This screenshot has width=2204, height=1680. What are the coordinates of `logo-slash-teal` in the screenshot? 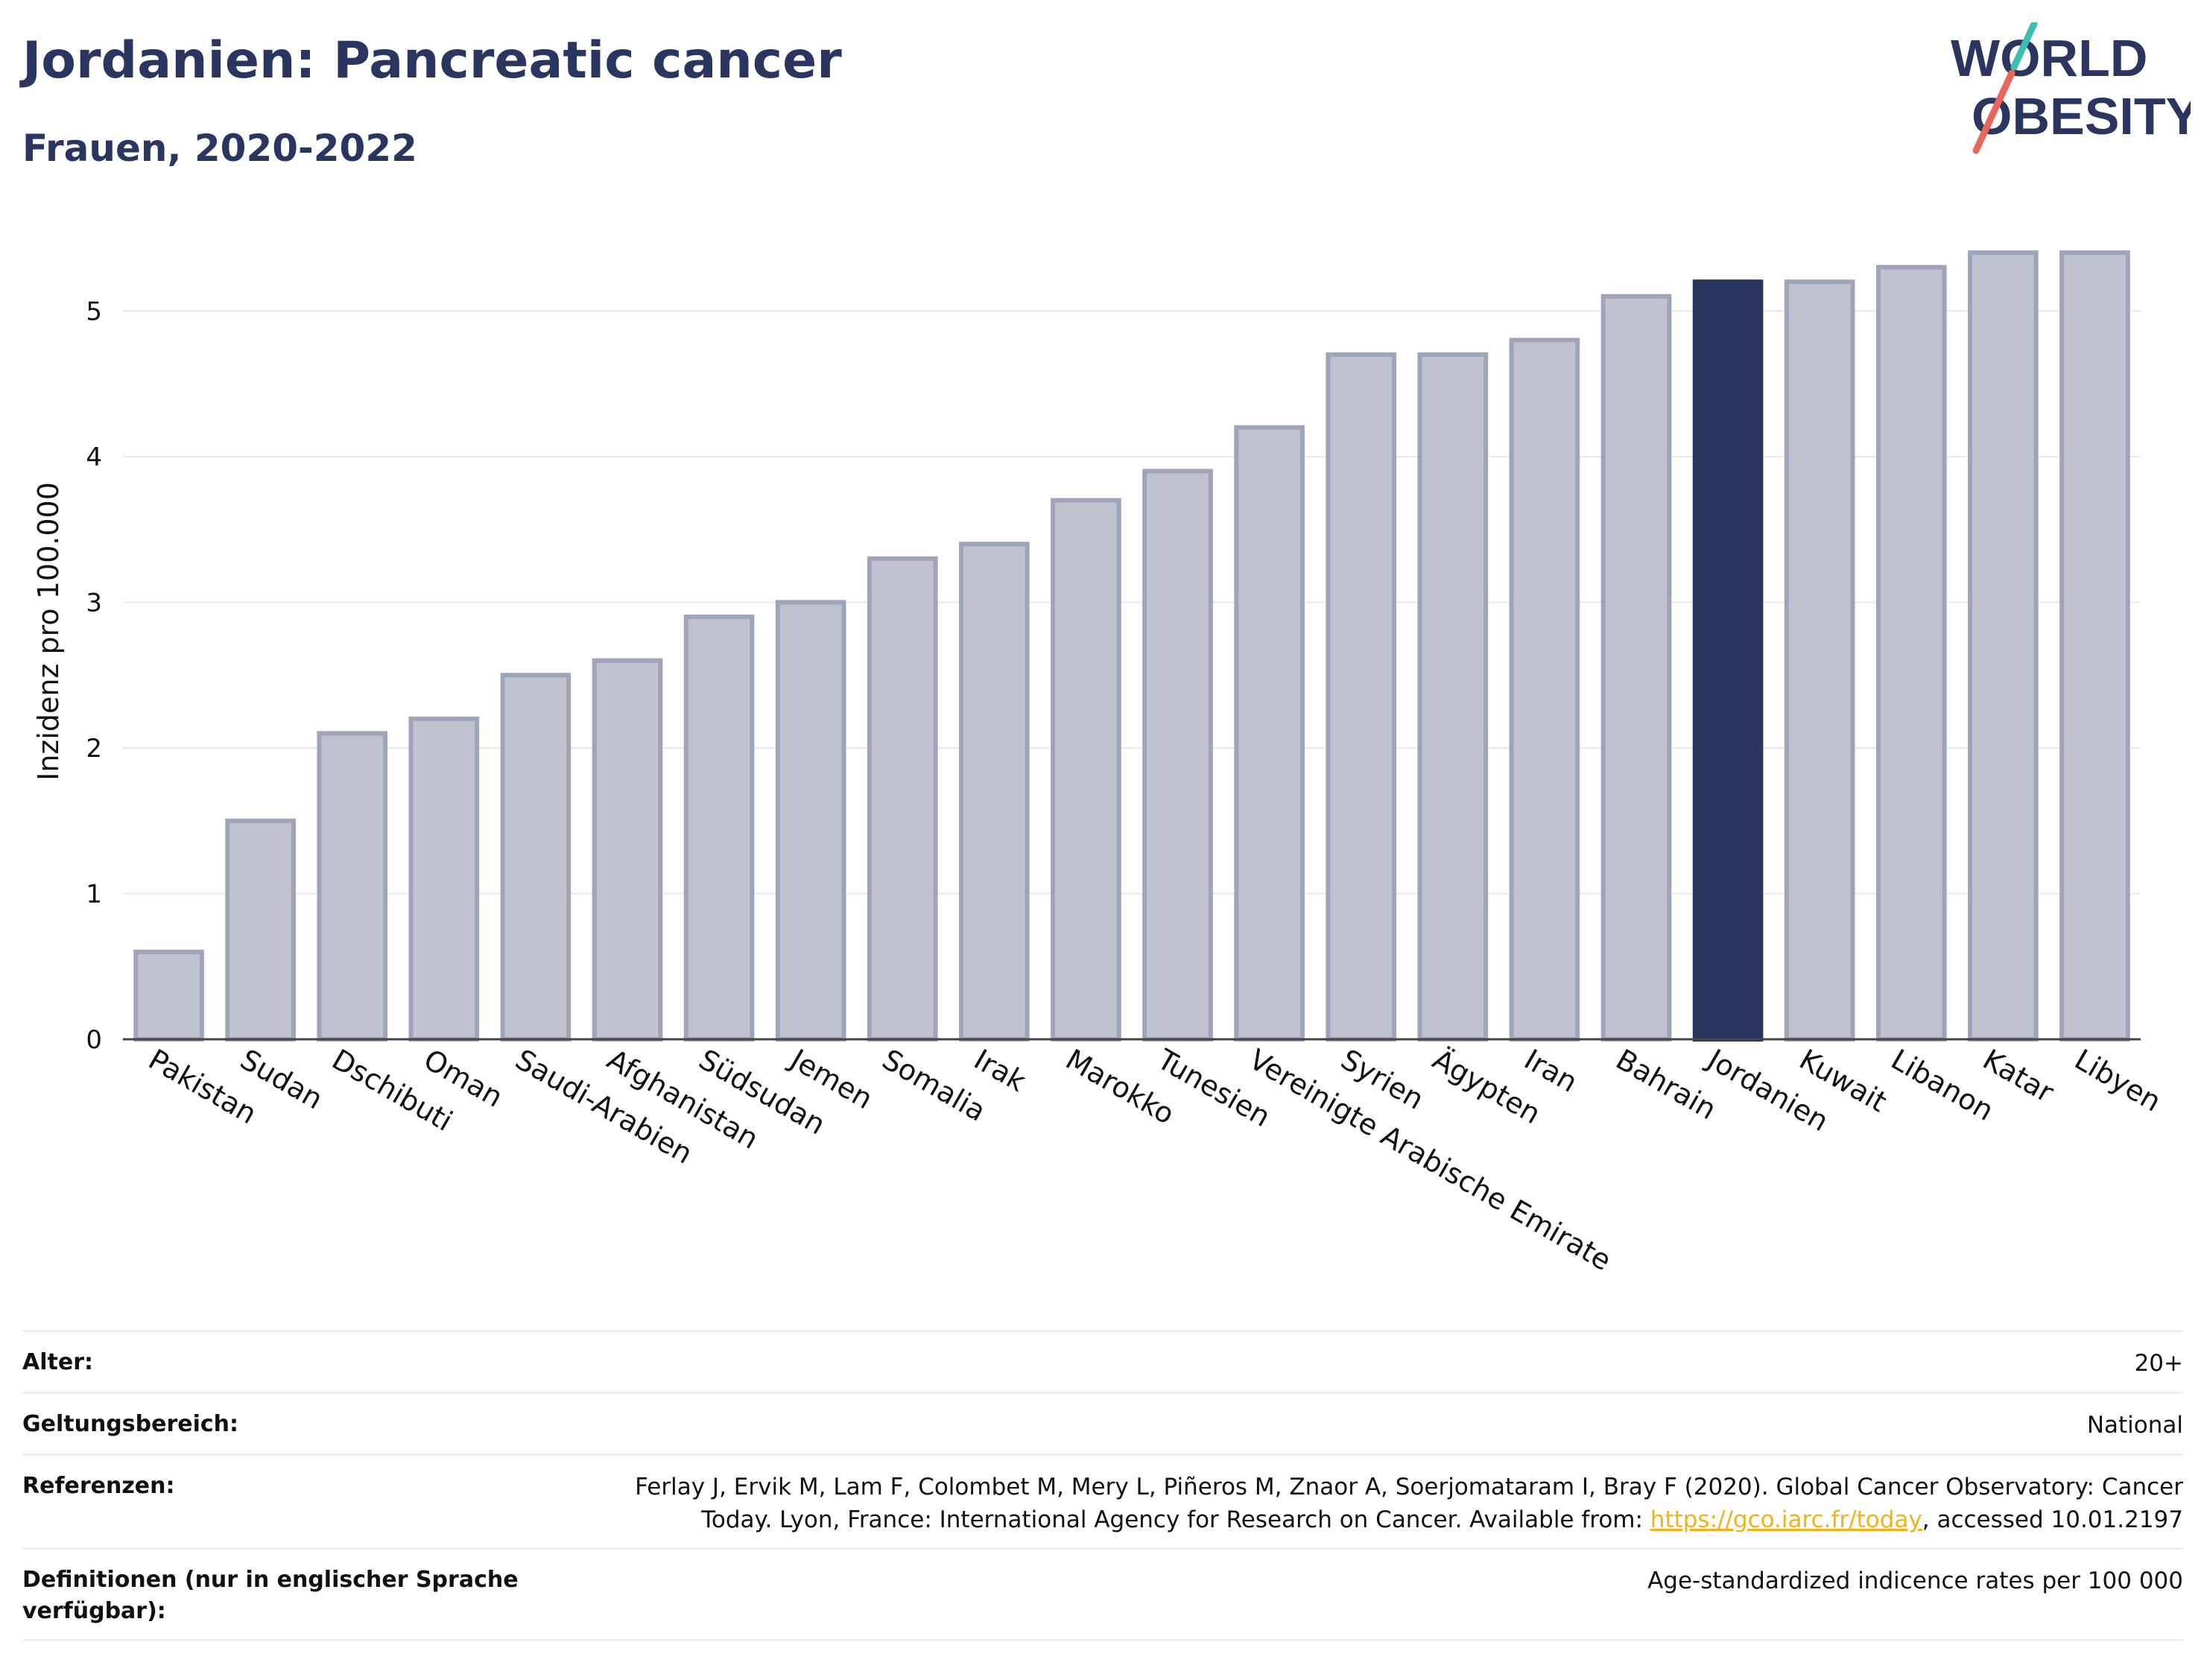 It's located at (2024, 46).